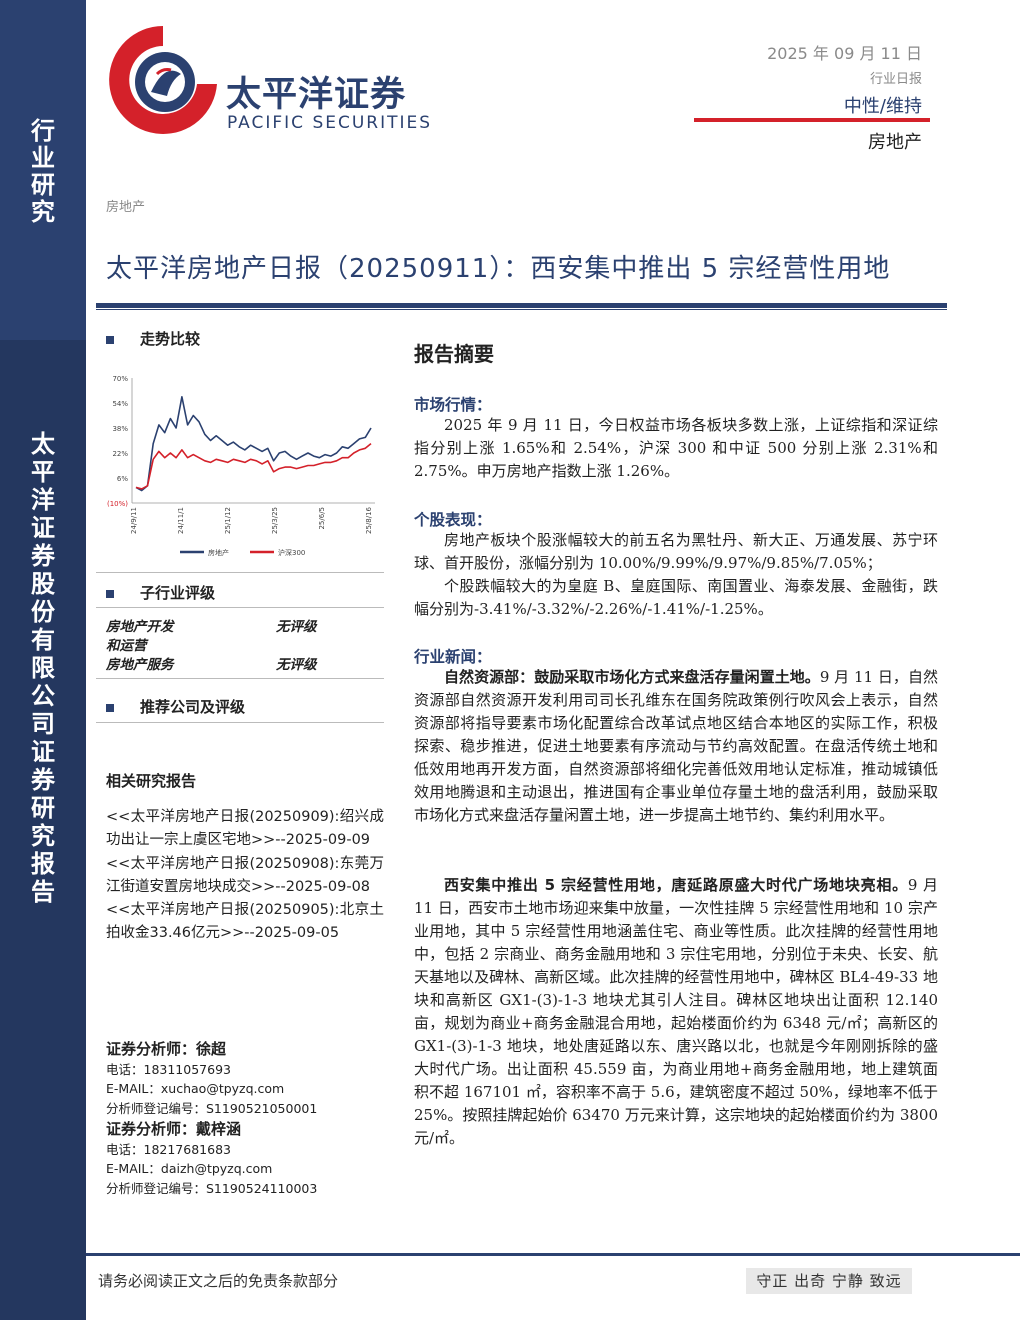 This screenshot has width=1020, height=1320. What do you see at coordinates (632, 677) in the screenshot?
I see `news-headline: 自然资源部：鼓励采取市场化方式来盘活存量闲置土地。` at bounding box center [632, 677].